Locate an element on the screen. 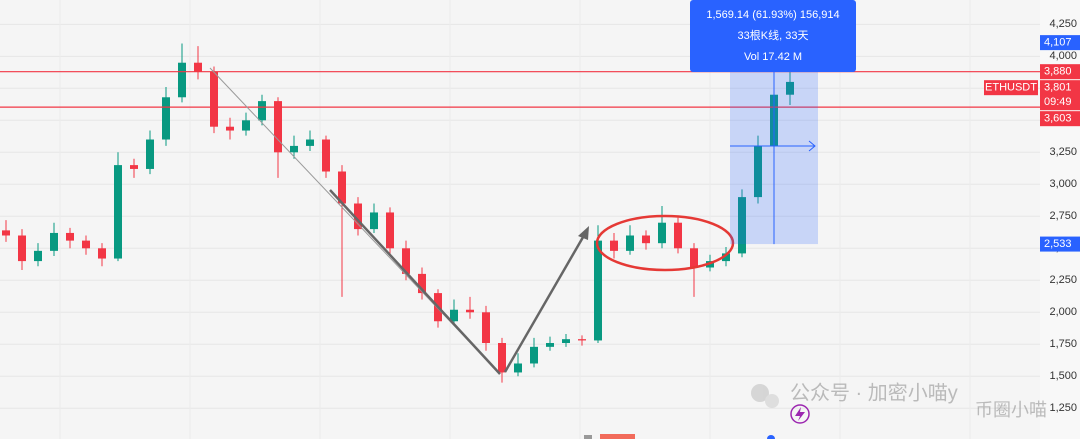 Image resolution: width=1080 pixels, height=439 pixels. y-tick-label: 2,750 is located at coordinates (1063, 216).